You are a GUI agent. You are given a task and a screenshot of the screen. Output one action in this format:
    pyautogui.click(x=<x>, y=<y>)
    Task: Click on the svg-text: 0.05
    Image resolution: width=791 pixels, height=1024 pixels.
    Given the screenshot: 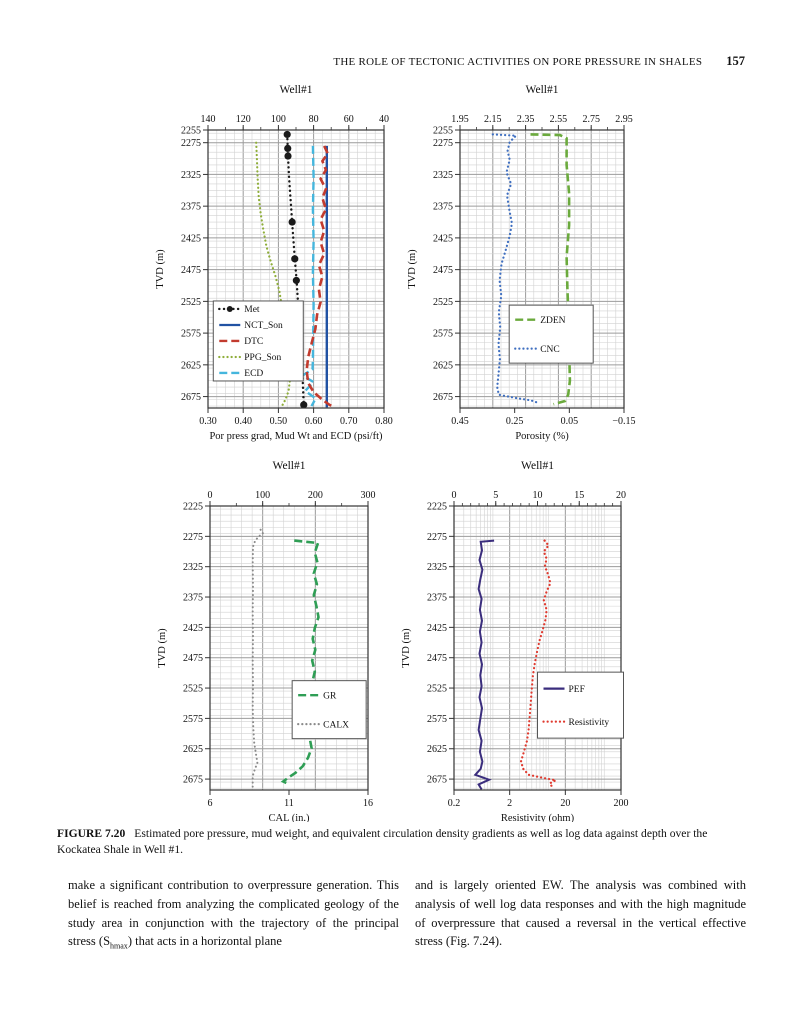 What is the action you would take?
    pyautogui.click(x=569, y=421)
    